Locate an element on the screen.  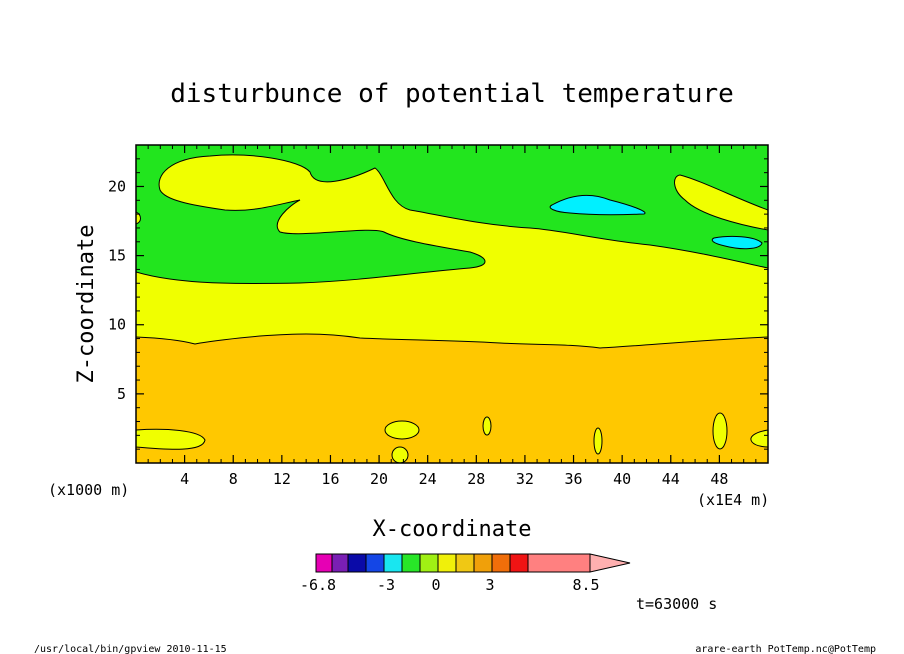
colorbar-labels: -6.8 -3 0 3 8.5 is located at coordinates (450, 585).